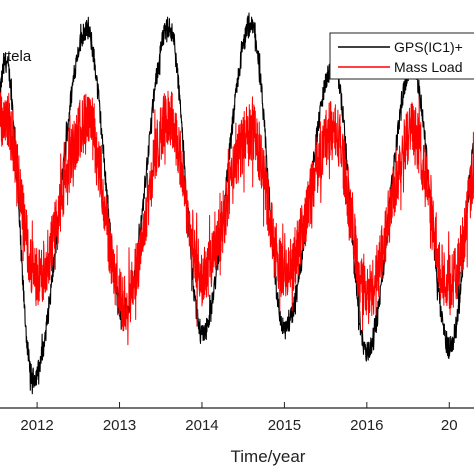 The width and height of the screenshot is (474, 474). I want to click on x-tick-label: 2015, so click(284, 425).